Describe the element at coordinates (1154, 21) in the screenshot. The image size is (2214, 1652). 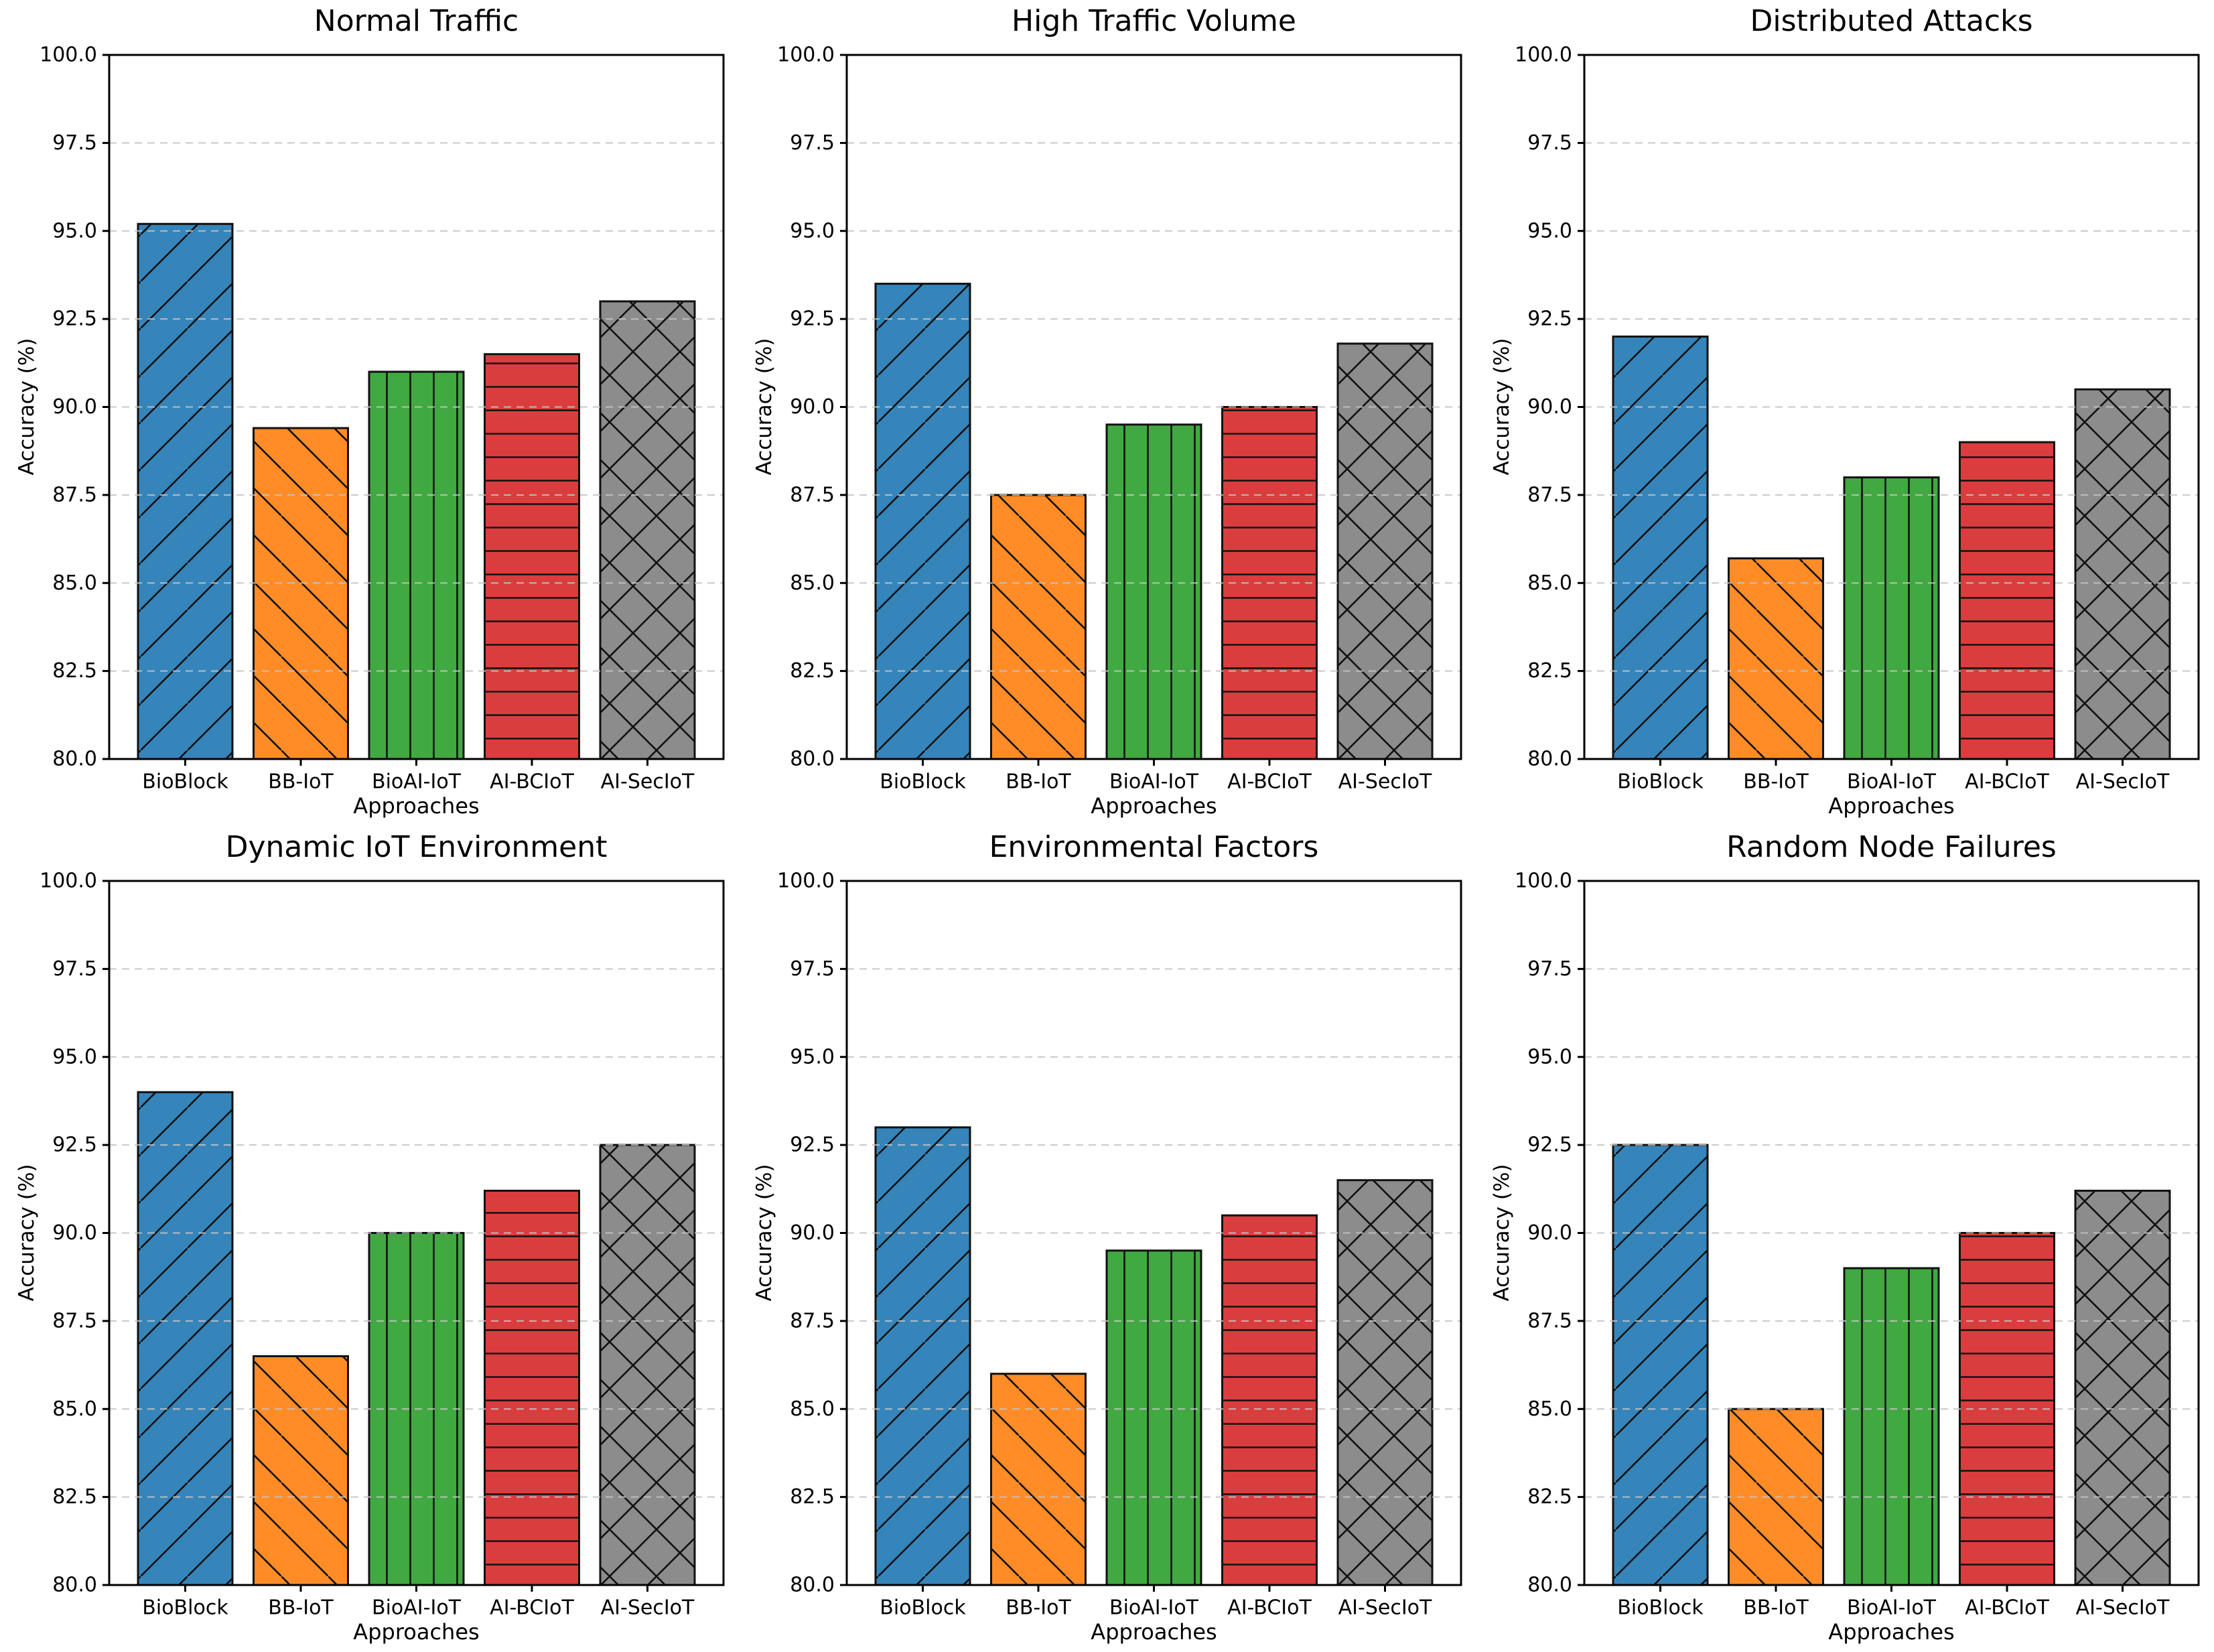
I see `chart-title: High Traffic Volume` at that location.